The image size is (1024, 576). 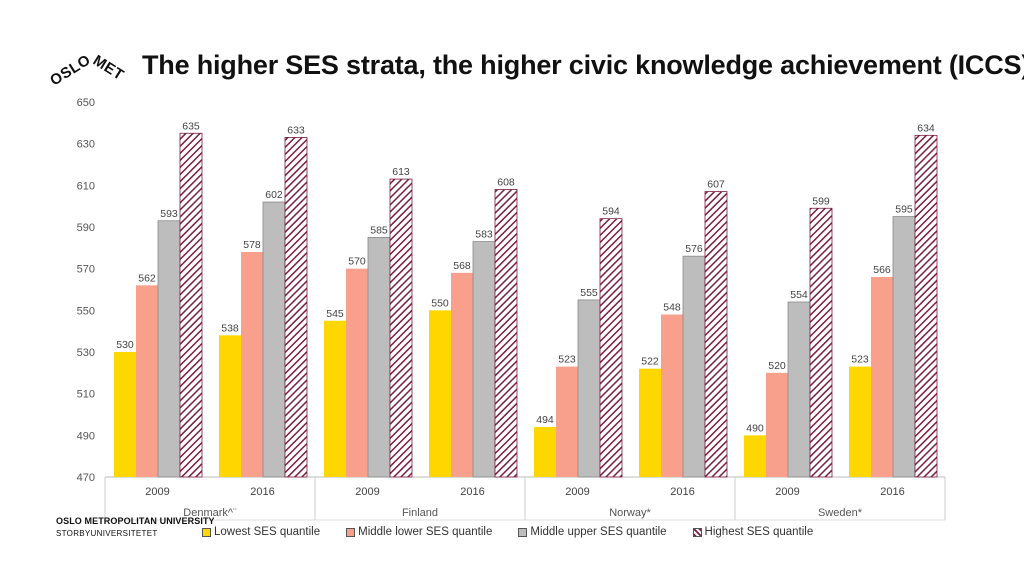 What do you see at coordinates (169, 214) in the screenshot?
I see `data-label: 593` at bounding box center [169, 214].